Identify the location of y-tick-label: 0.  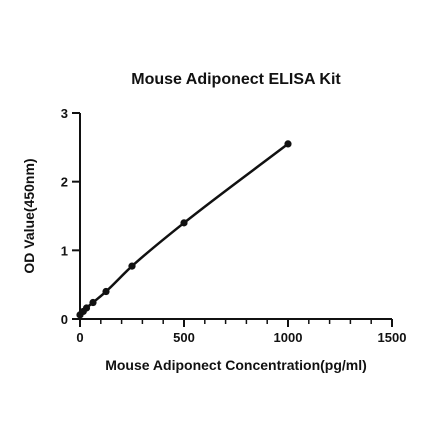
(64, 319).